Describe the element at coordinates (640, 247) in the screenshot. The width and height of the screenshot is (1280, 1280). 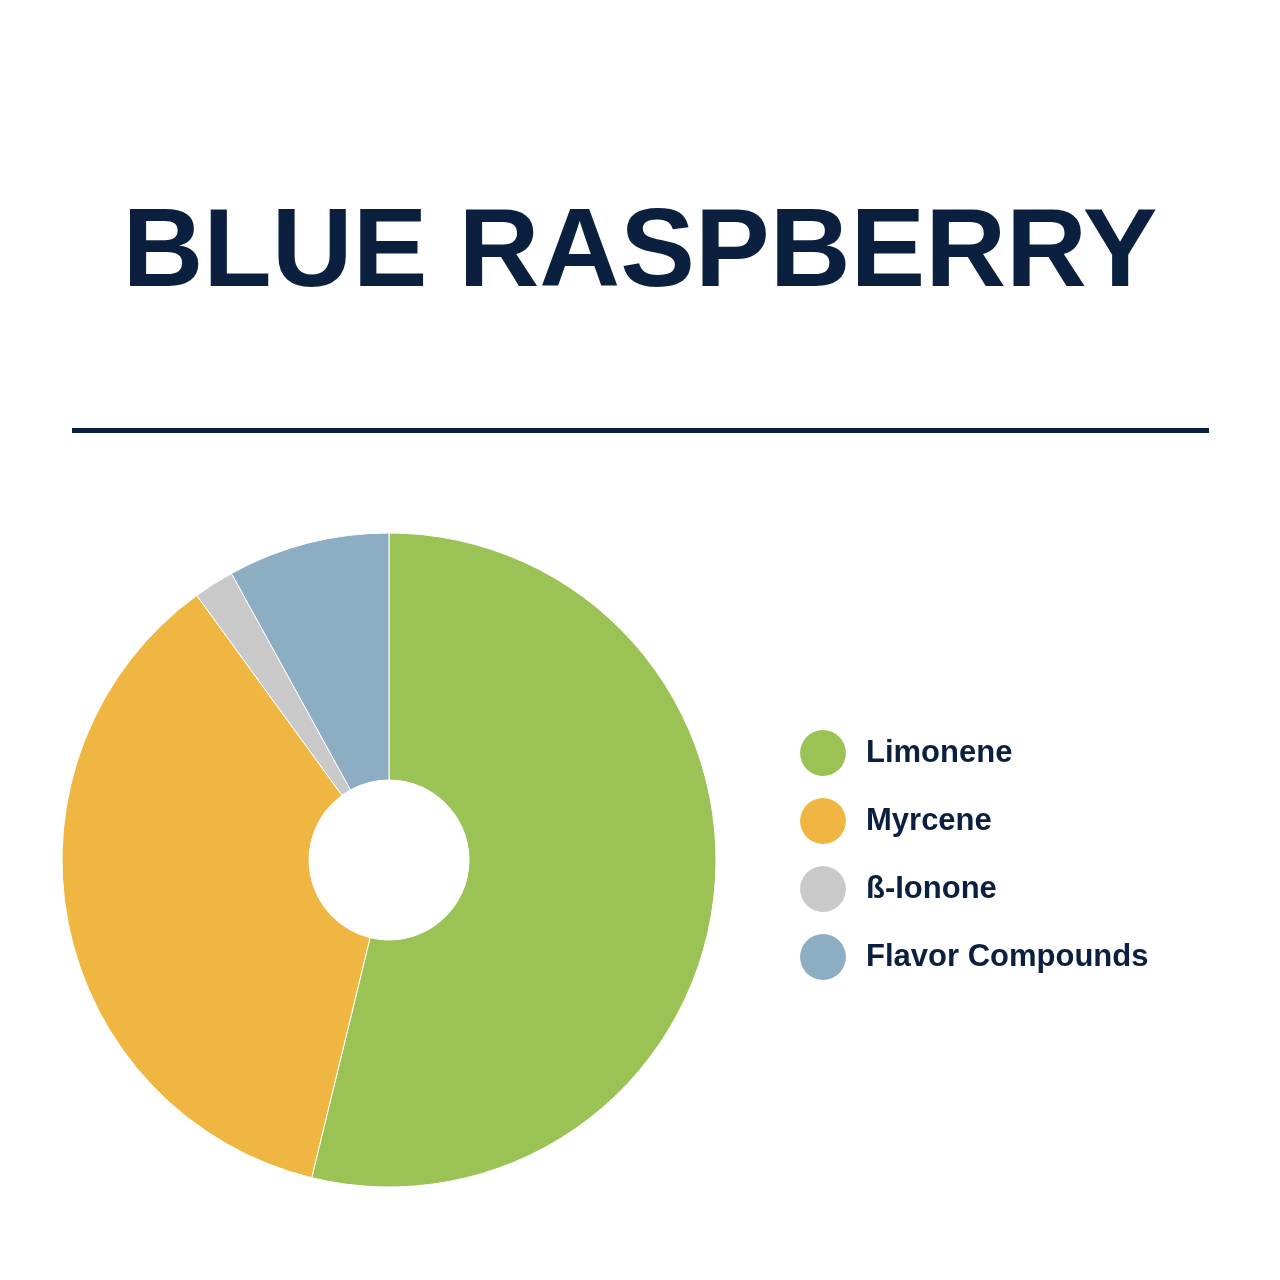
I see `chart-title: BLUE RASPBERRY` at that location.